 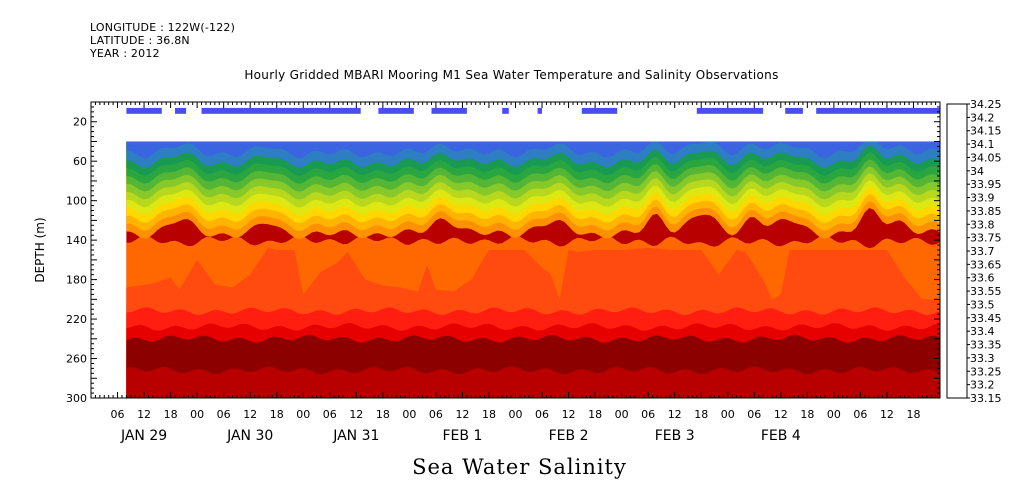 I want to click on colorbar-label: 34.25, so click(x=986, y=104).